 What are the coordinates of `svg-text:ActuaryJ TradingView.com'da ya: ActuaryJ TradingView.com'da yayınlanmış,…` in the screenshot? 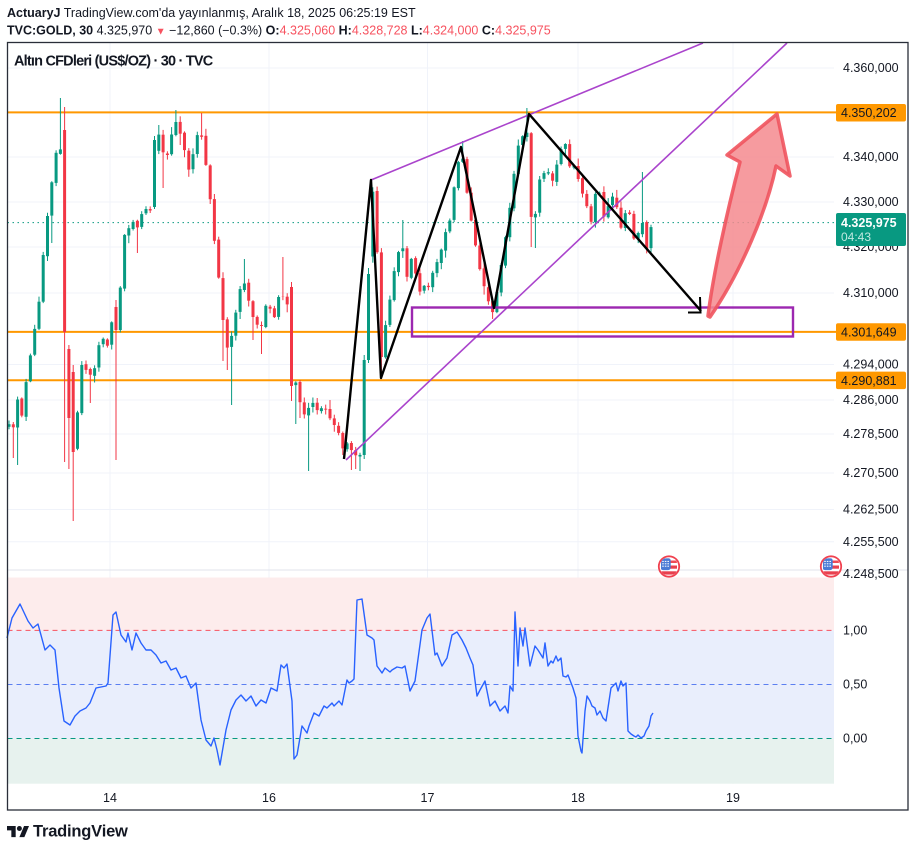 It's located at (211, 13).